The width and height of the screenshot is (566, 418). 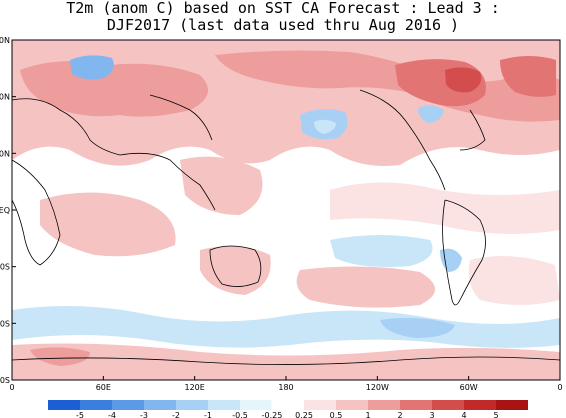 I want to click on lat-labels: 90N 60N 30N EQ 30S 60S 90S, so click(x=8, y=210).